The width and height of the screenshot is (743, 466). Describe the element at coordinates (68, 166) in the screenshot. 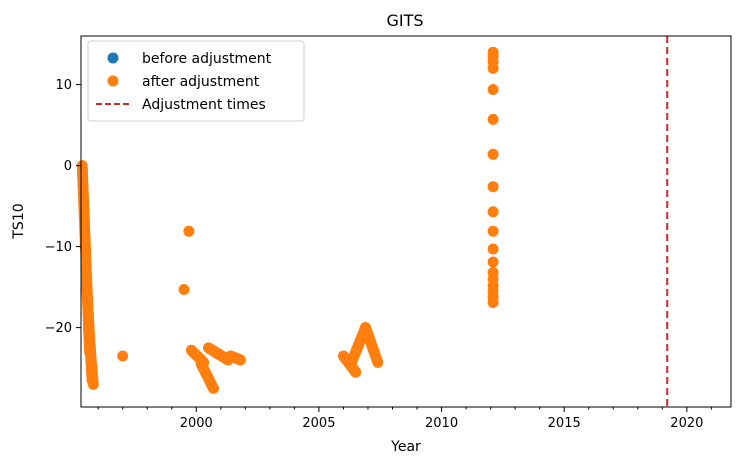

I see `y-tick-label: 0` at that location.